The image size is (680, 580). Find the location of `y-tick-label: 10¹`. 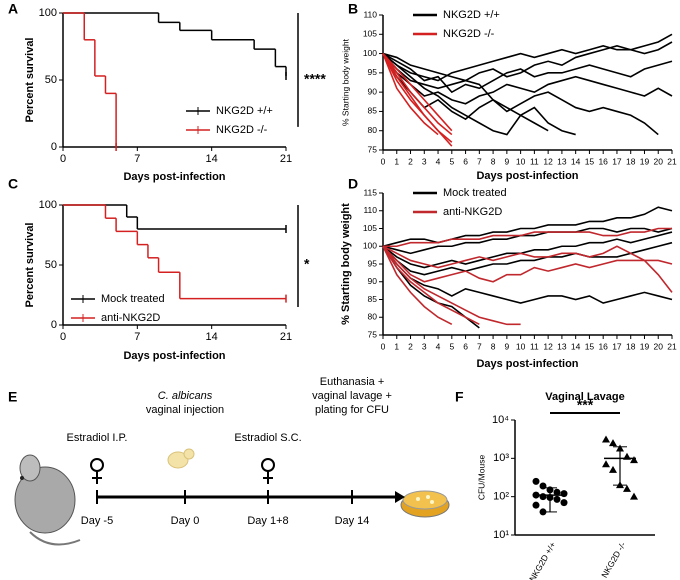

y-tick-label: 10¹ is located at coordinates (501, 535).